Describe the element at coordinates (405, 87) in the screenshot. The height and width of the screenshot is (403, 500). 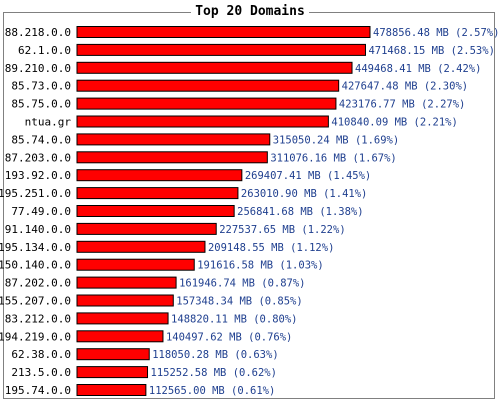
I see `value-label: 427647.48 MB (2.30%)` at that location.